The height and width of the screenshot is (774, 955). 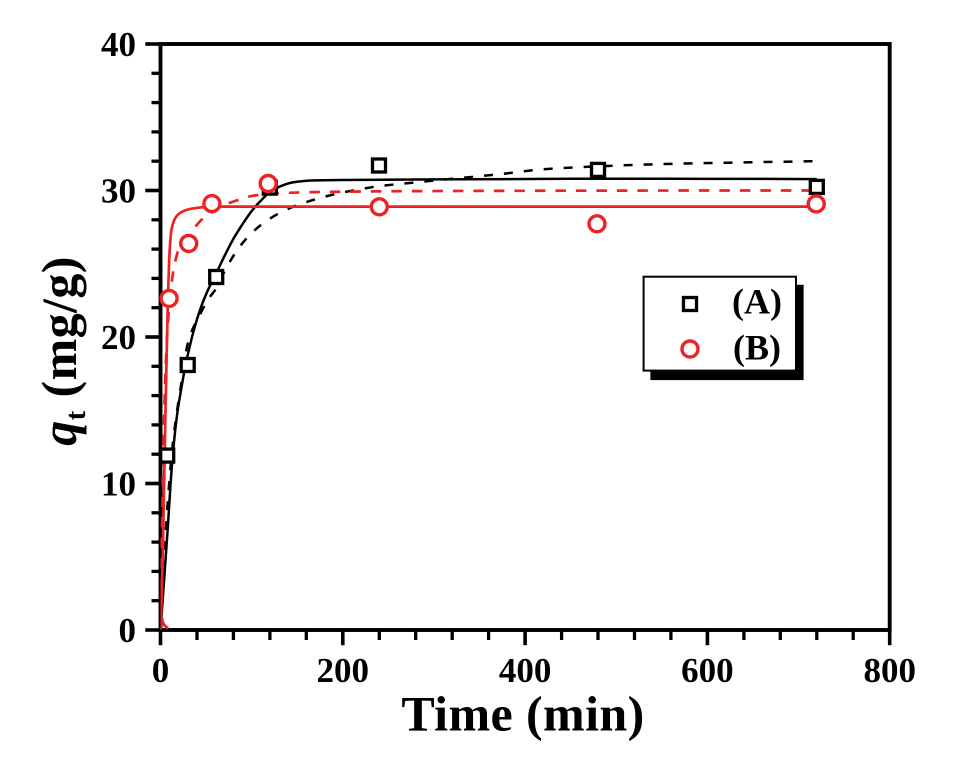 I want to click on svg-text: qt (mg/g), so click(x=61, y=351).